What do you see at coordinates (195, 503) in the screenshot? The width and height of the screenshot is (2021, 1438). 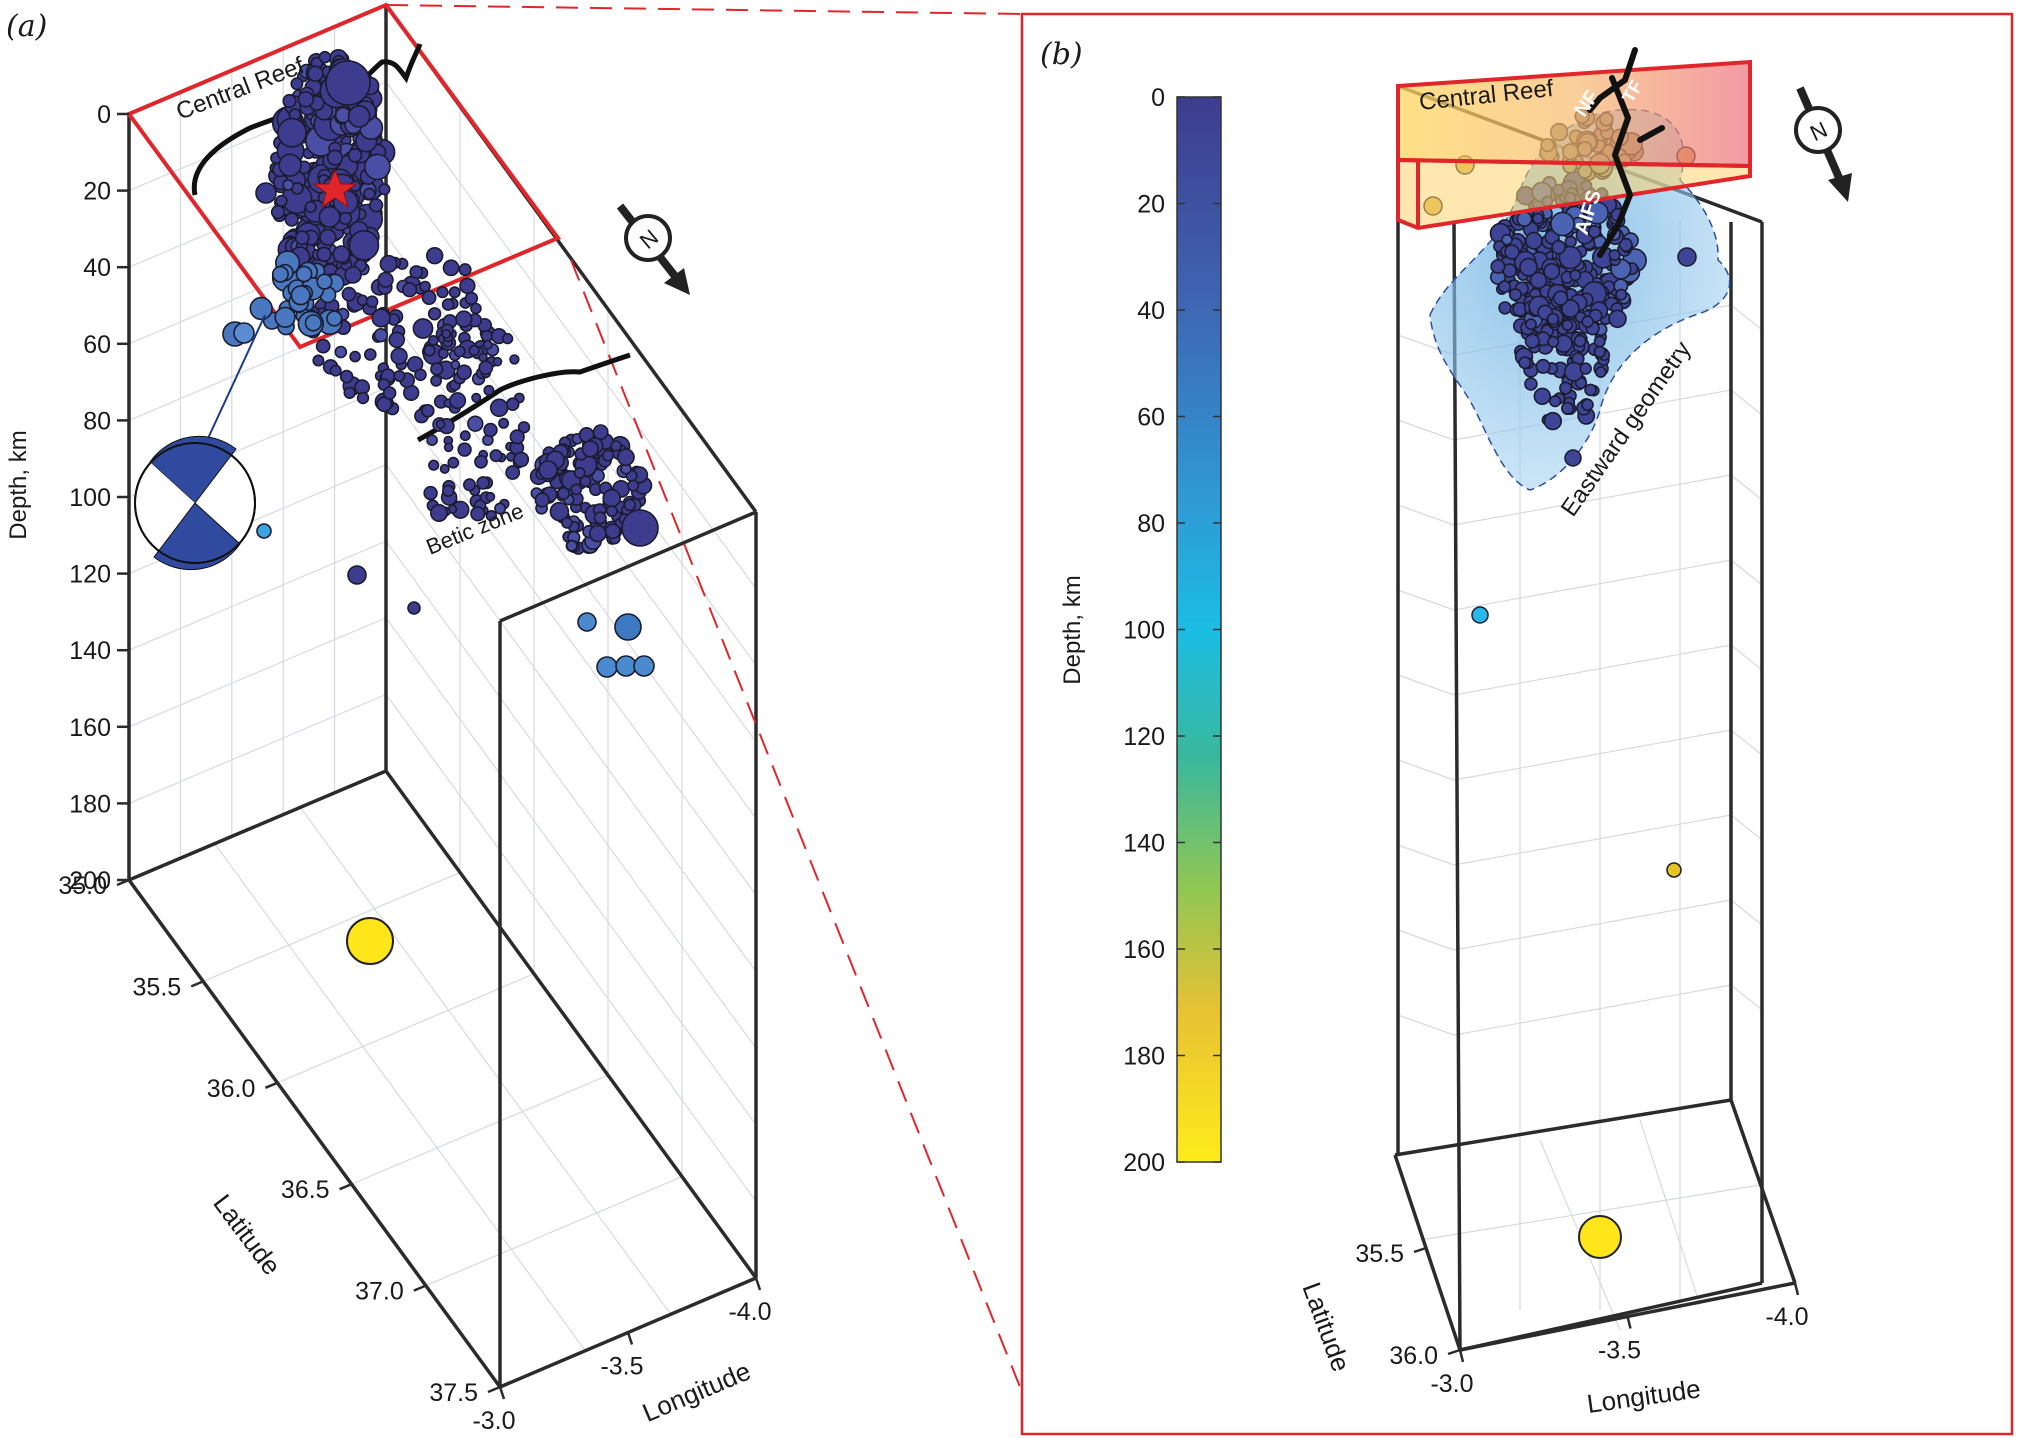 I see `focal-mechanism-beachball` at bounding box center [195, 503].